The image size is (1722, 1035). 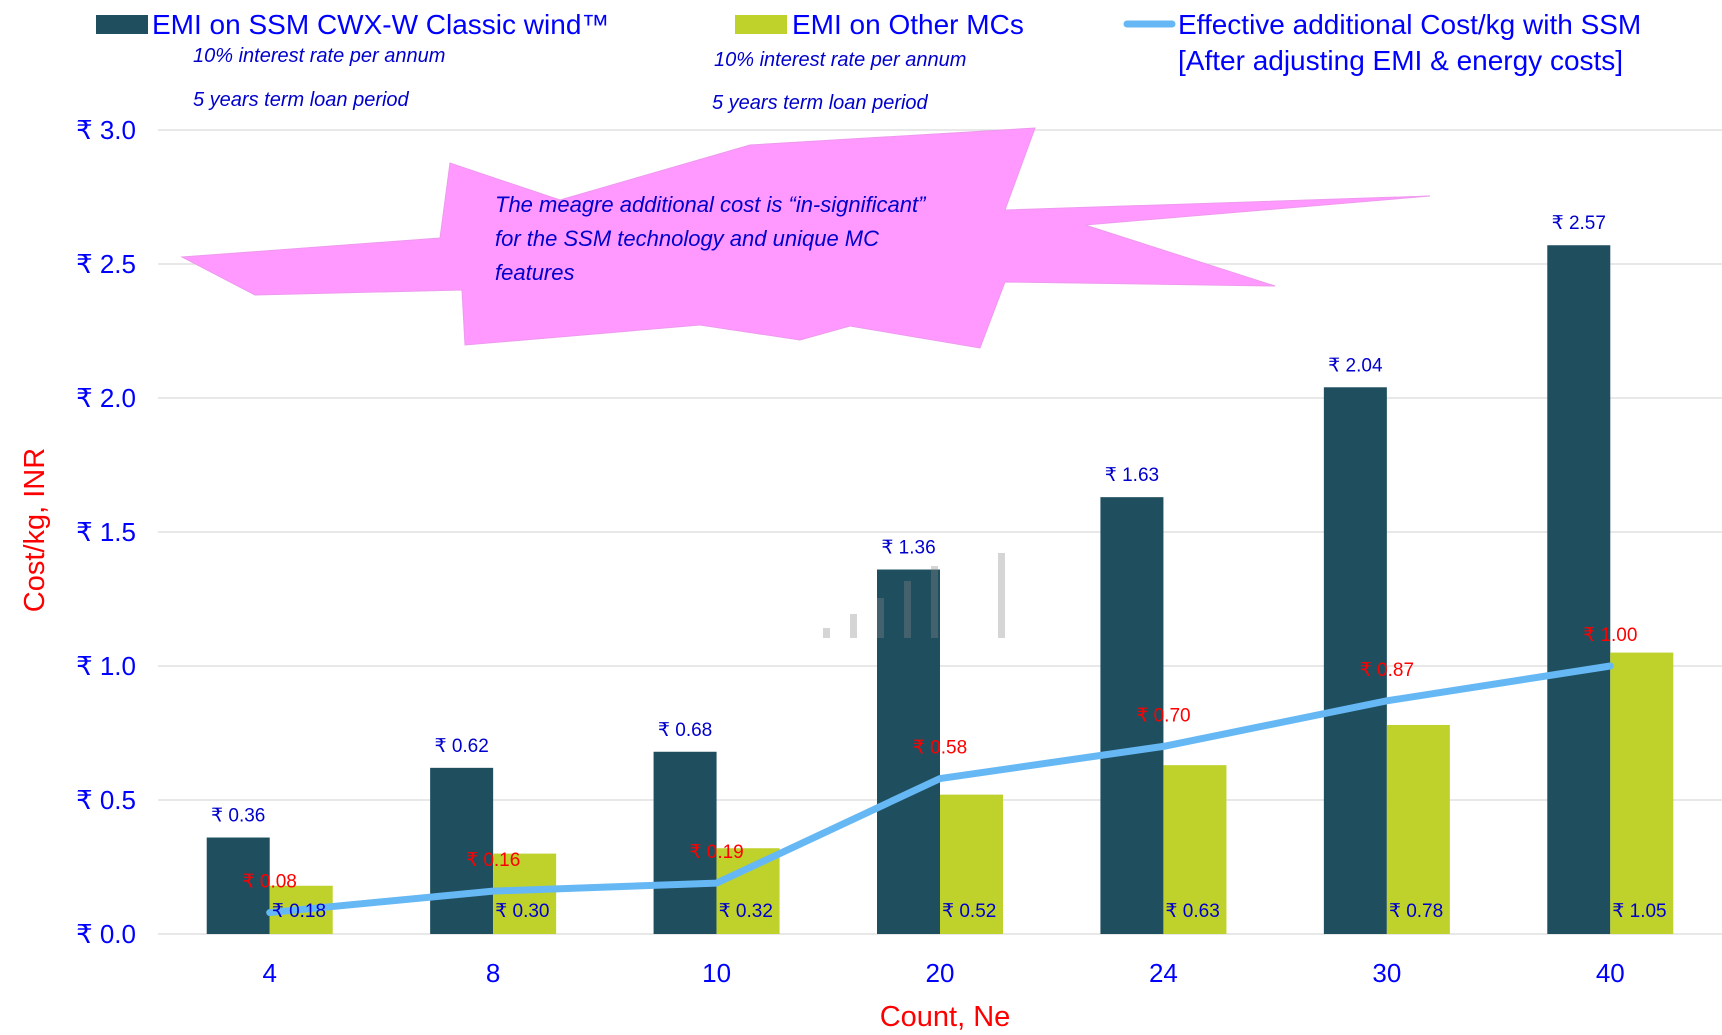 What do you see at coordinates (1163, 715) in the screenshot?
I see `data-label-effective: ₹ 0.70` at bounding box center [1163, 715].